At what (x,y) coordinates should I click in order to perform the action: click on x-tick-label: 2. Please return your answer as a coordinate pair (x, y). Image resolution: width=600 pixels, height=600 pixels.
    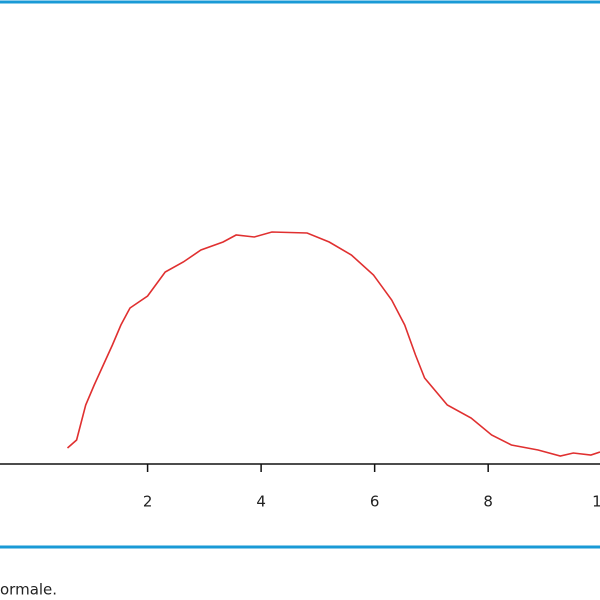
    Looking at the image, I should click on (148, 502).